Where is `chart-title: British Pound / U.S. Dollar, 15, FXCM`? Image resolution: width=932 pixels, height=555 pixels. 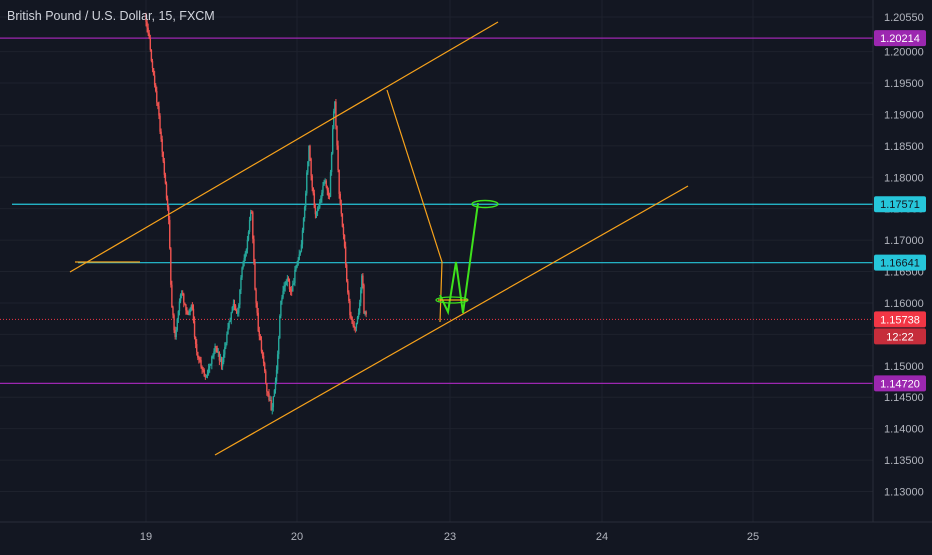 chart-title: British Pound / U.S. Dollar, 15, FXCM is located at coordinates (111, 16).